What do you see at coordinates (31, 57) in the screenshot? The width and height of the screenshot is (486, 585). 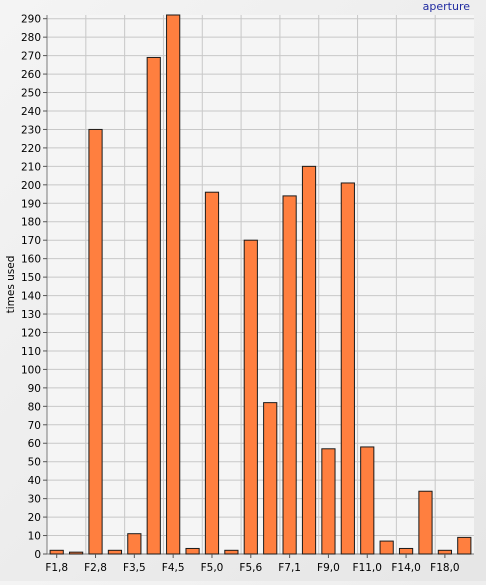 I see `y-tick-label: 270` at bounding box center [31, 57].